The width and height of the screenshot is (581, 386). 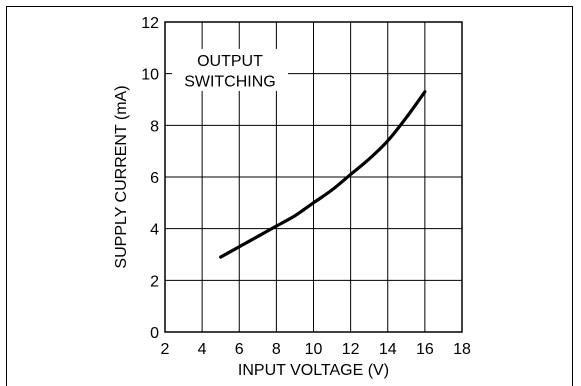 I want to click on x-tick-label: 18, so click(x=462, y=349).